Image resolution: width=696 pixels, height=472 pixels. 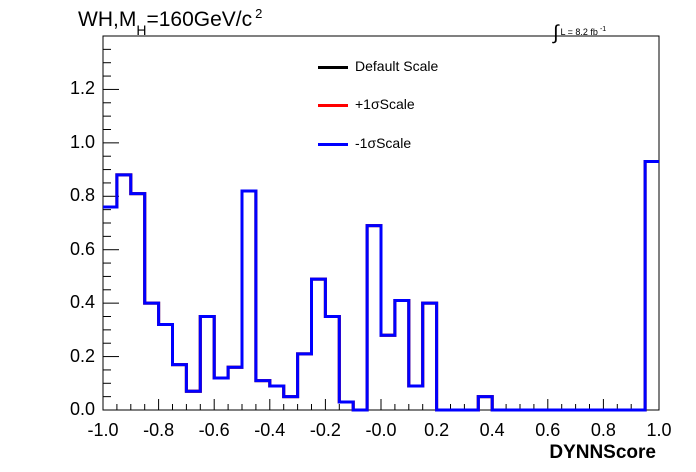 I want to click on legend-item-plus-1-sigma: +1σScale, so click(x=366, y=106).